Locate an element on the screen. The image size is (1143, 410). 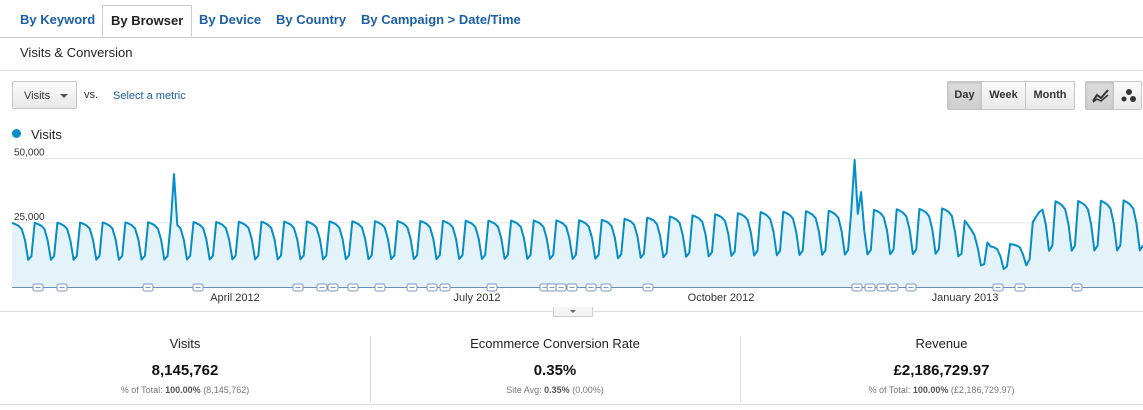
y-tick-label: 25,000 is located at coordinates (29, 217).